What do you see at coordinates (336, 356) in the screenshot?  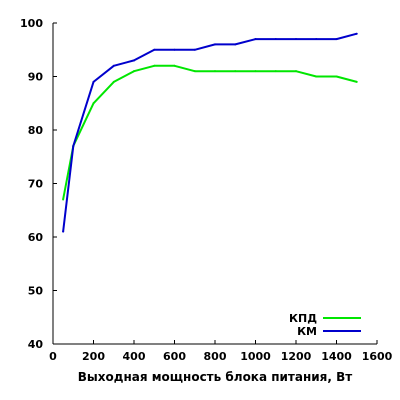 I see `x-tick-label: 1400` at bounding box center [336, 356].